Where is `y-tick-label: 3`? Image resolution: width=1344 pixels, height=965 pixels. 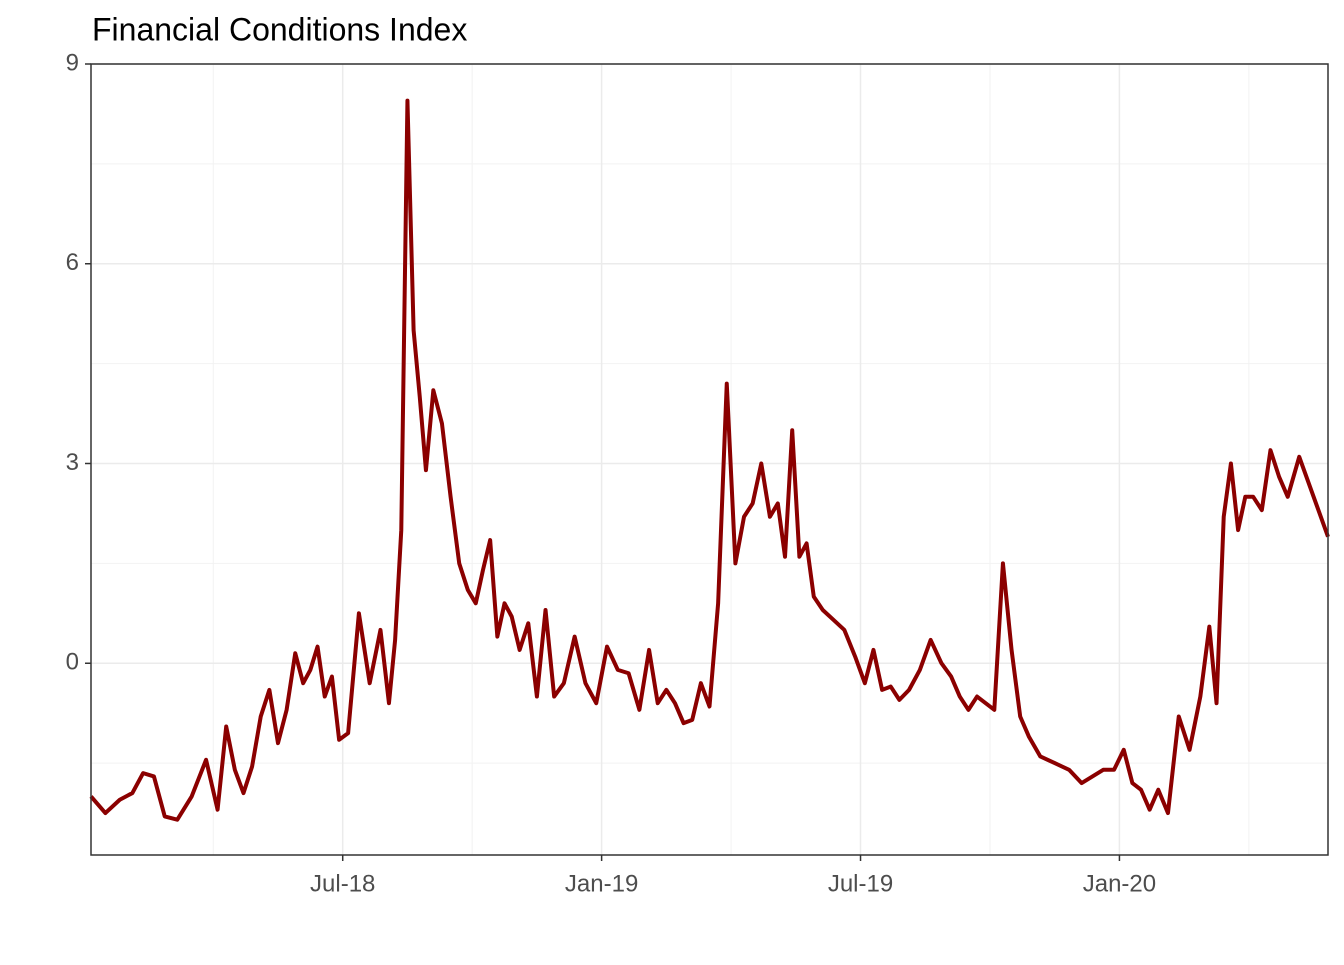
y-tick-label: 3 is located at coordinates (72, 462).